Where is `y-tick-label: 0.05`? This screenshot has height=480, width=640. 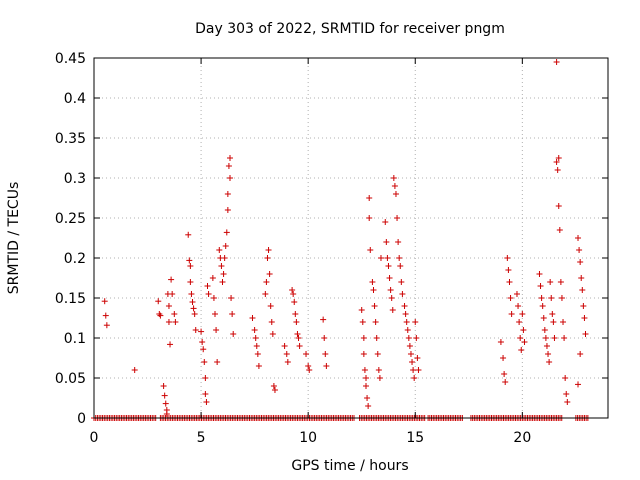
y-tick-label: 0.05 is located at coordinates (70, 379).